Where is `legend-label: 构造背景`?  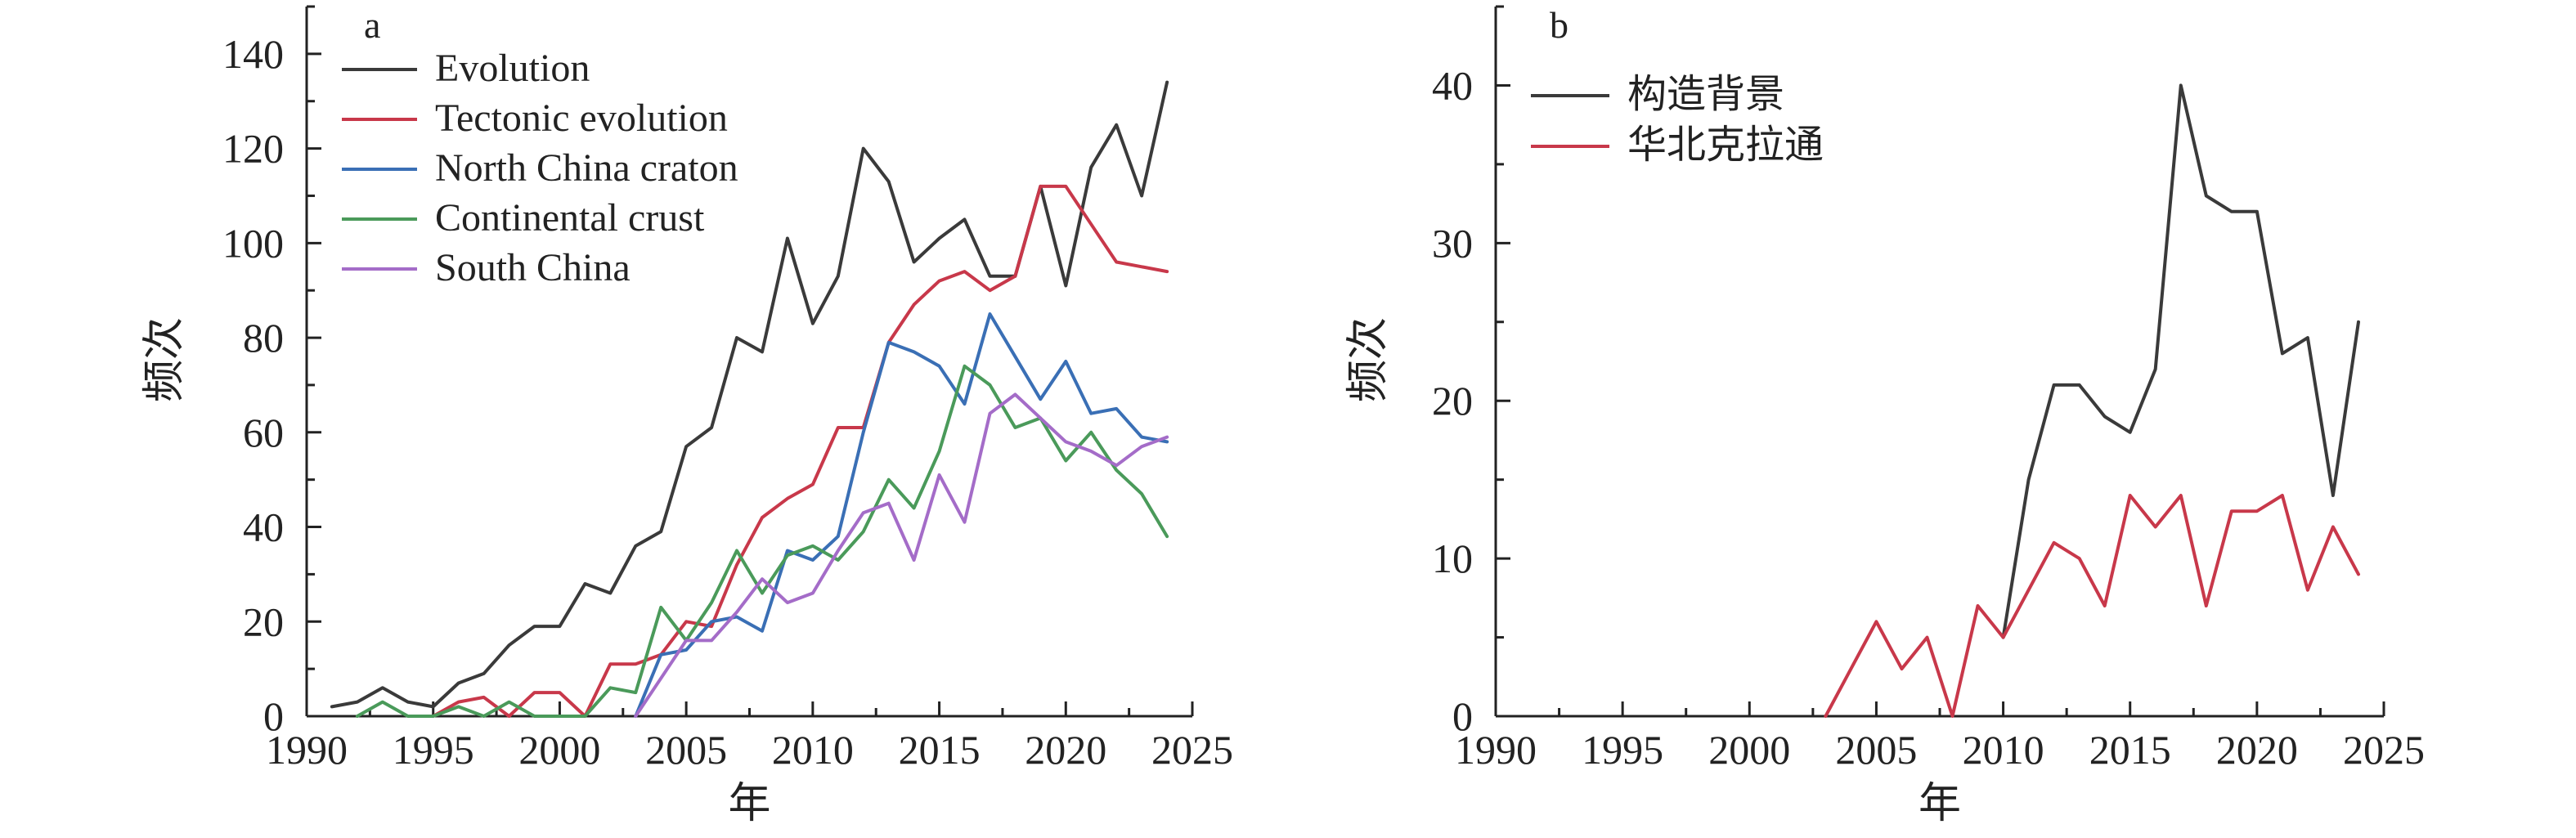 legend-label: 构造背景 is located at coordinates (1706, 94).